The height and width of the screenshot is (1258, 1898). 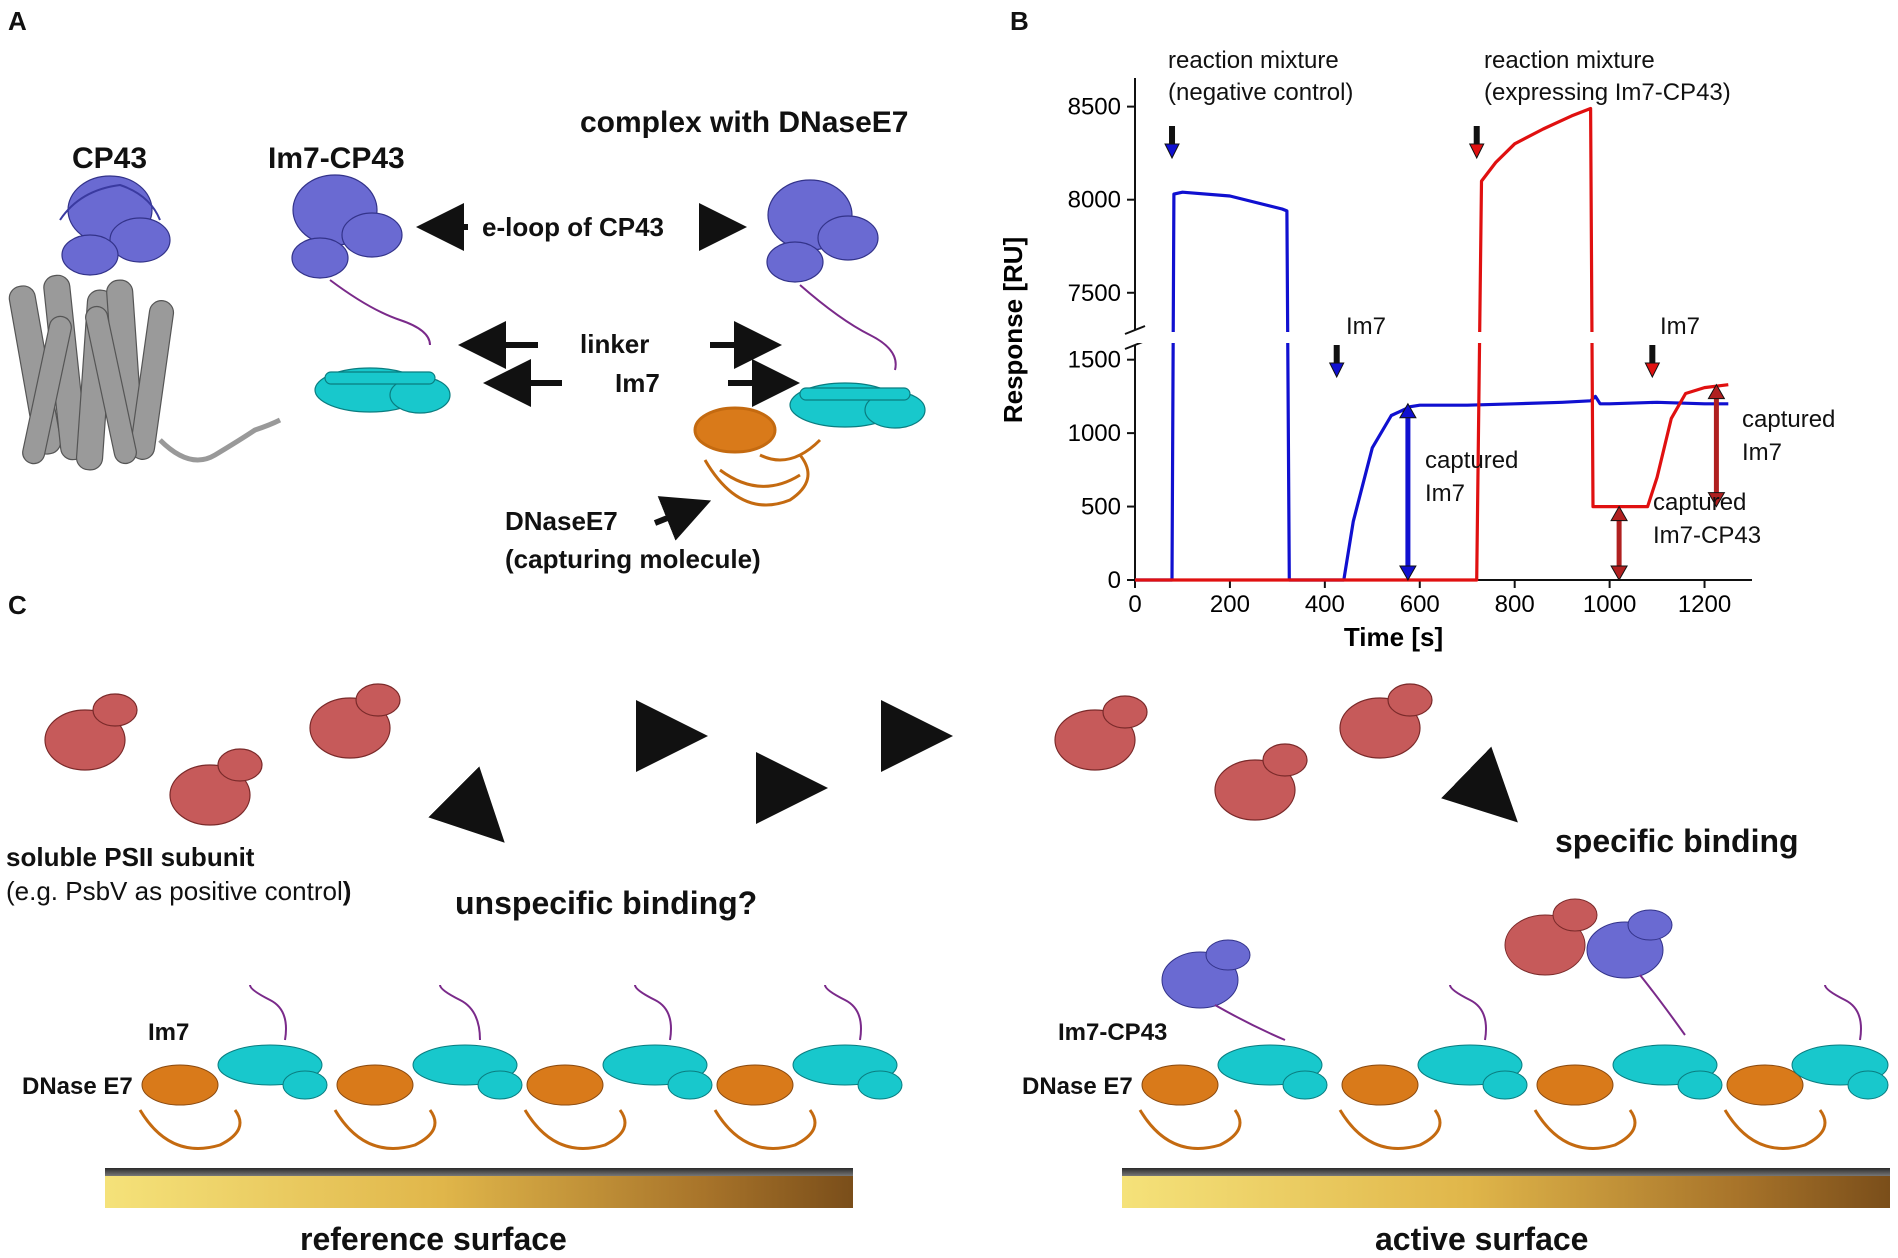 I want to click on im7-blue-label: Im7, so click(x=1366, y=326).